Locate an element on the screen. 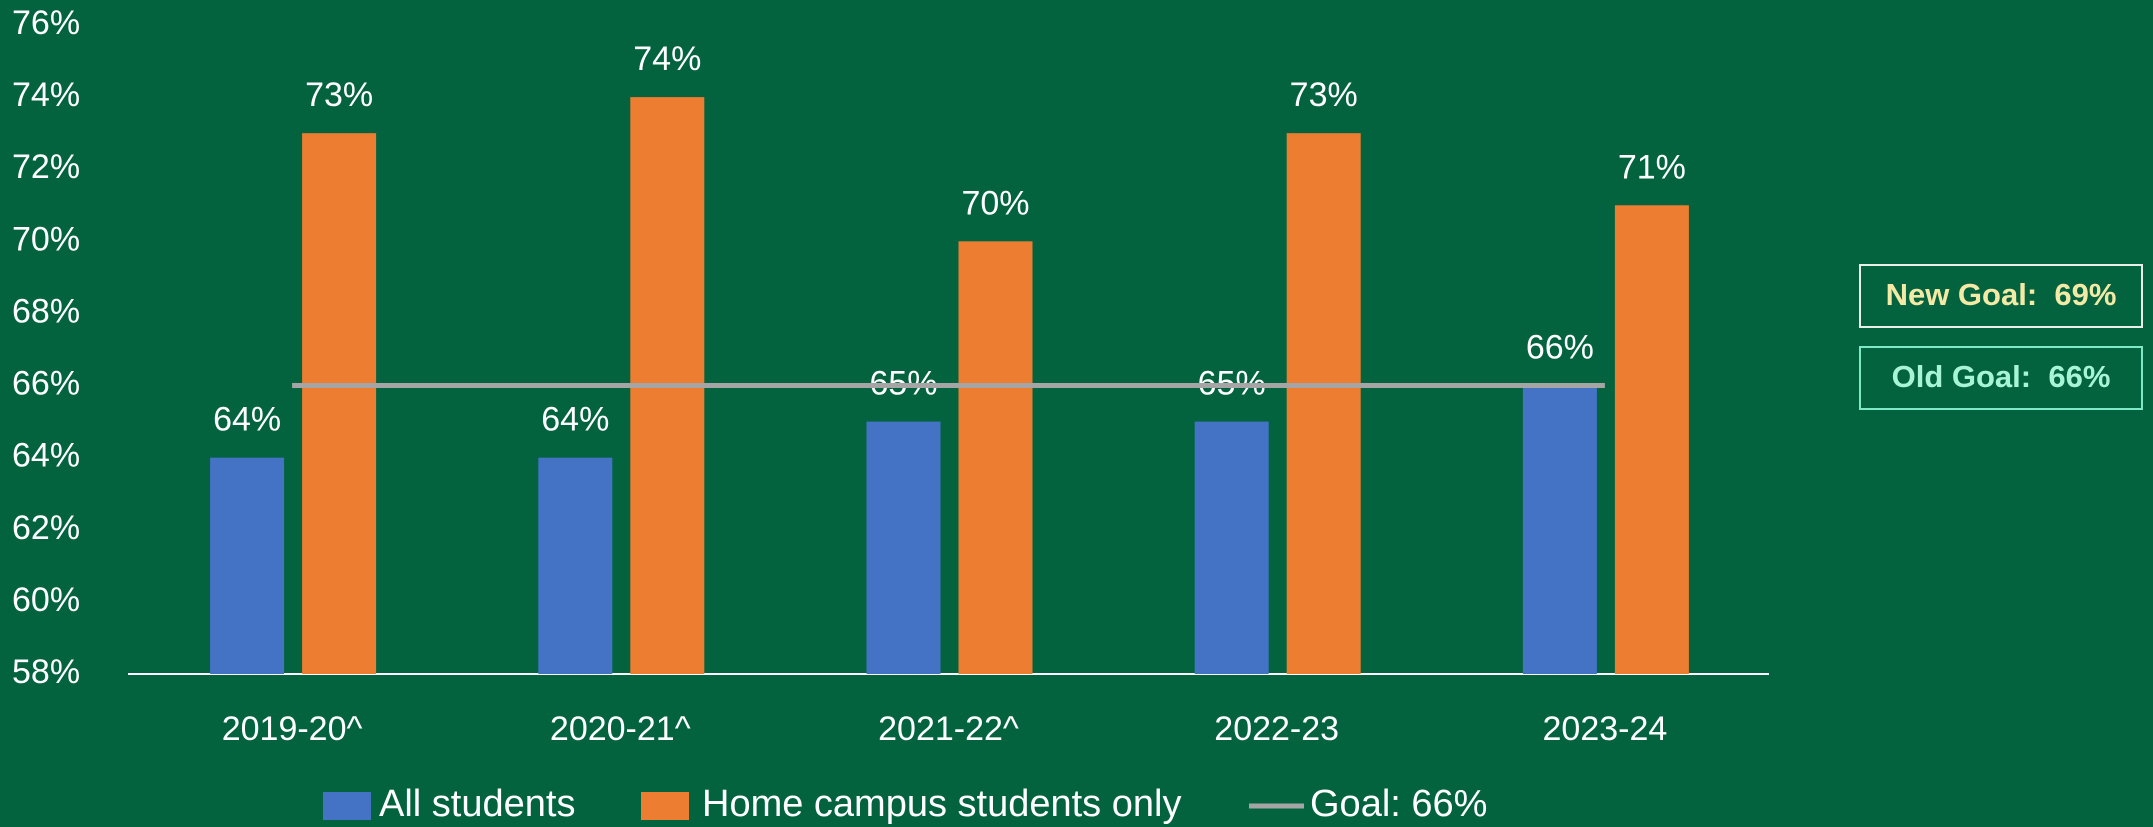 The image size is (2153, 827). y-tick-label: 58% is located at coordinates (46, 672).